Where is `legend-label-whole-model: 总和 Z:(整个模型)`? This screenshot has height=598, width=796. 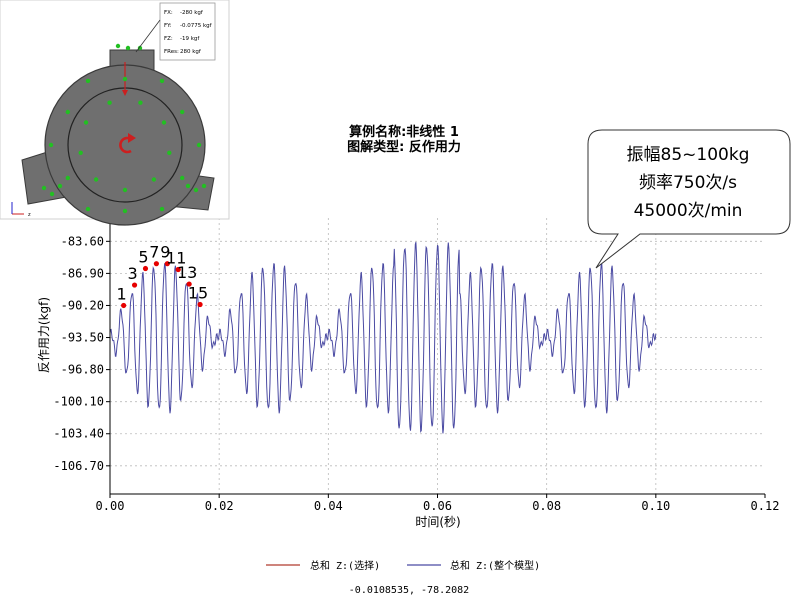 legend-label-whole-model: 总和 Z:(整个模型) is located at coordinates (495, 565).